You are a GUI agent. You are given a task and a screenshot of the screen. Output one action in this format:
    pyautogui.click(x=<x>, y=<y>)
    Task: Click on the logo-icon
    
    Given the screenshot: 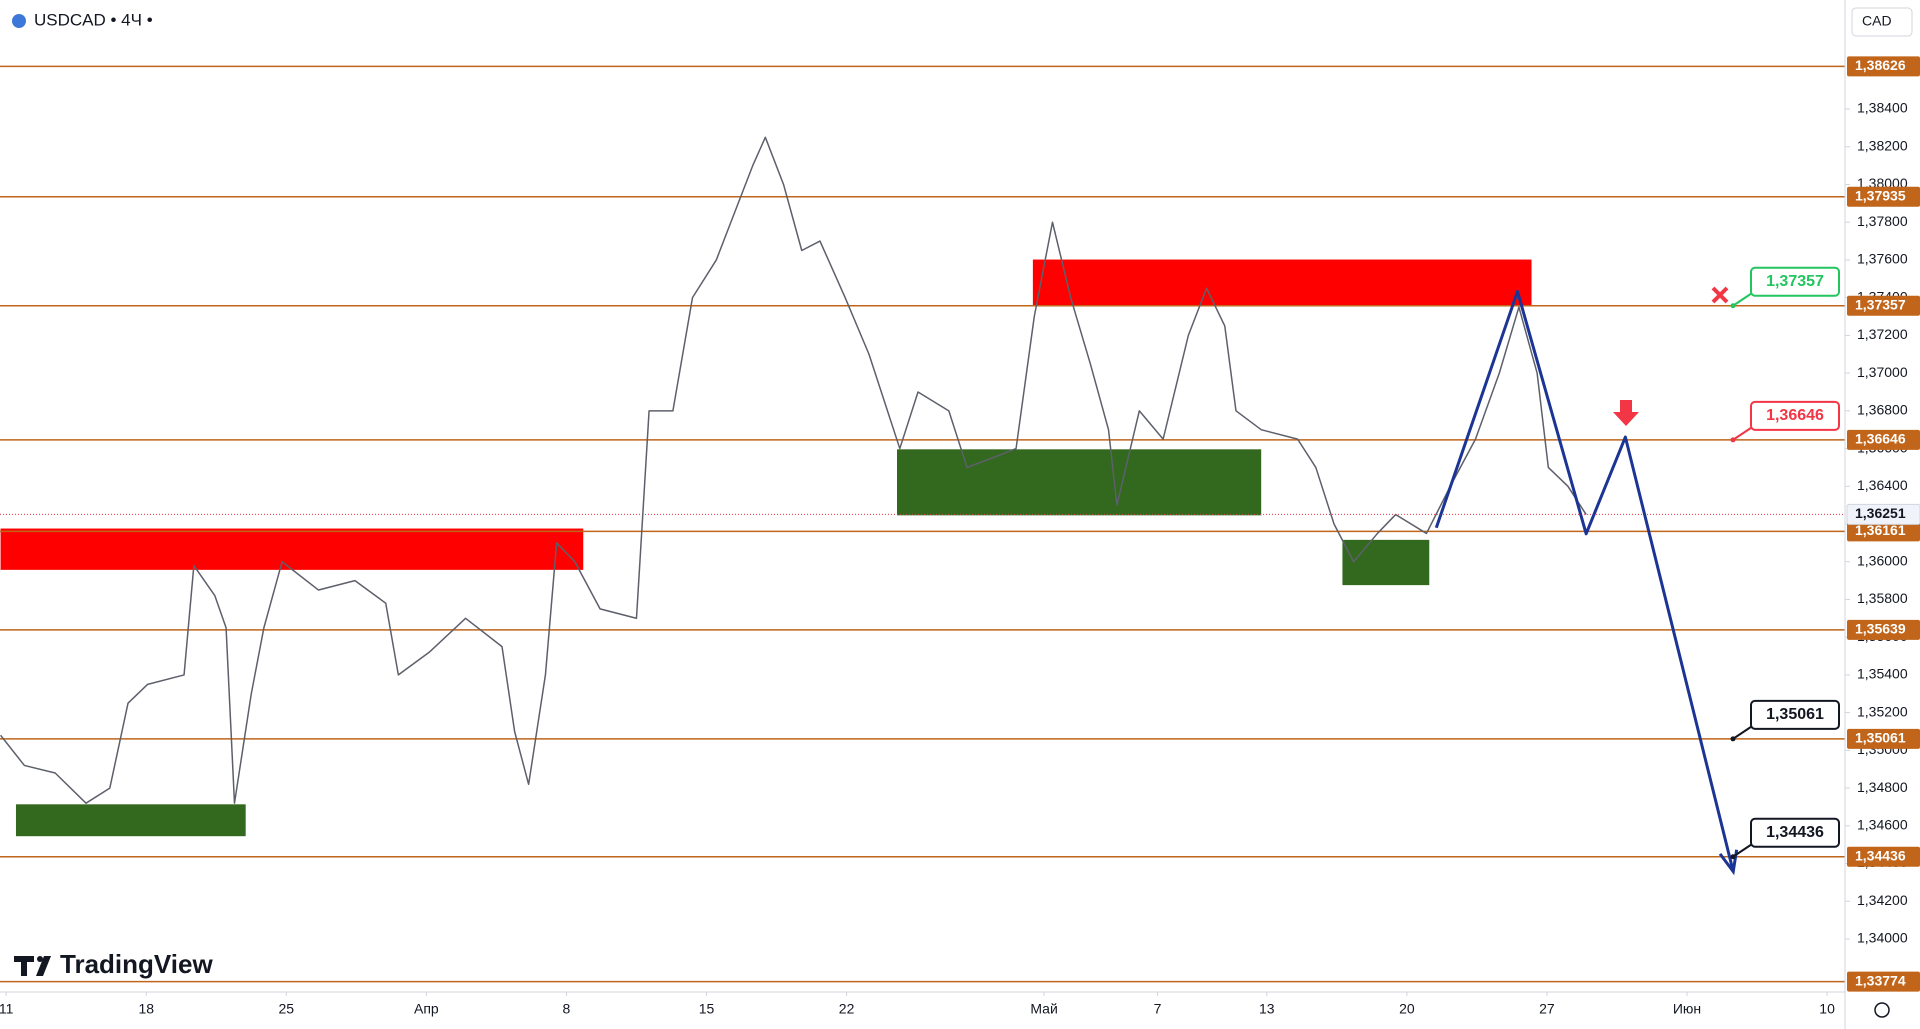 What is the action you would take?
    pyautogui.click(x=32, y=966)
    